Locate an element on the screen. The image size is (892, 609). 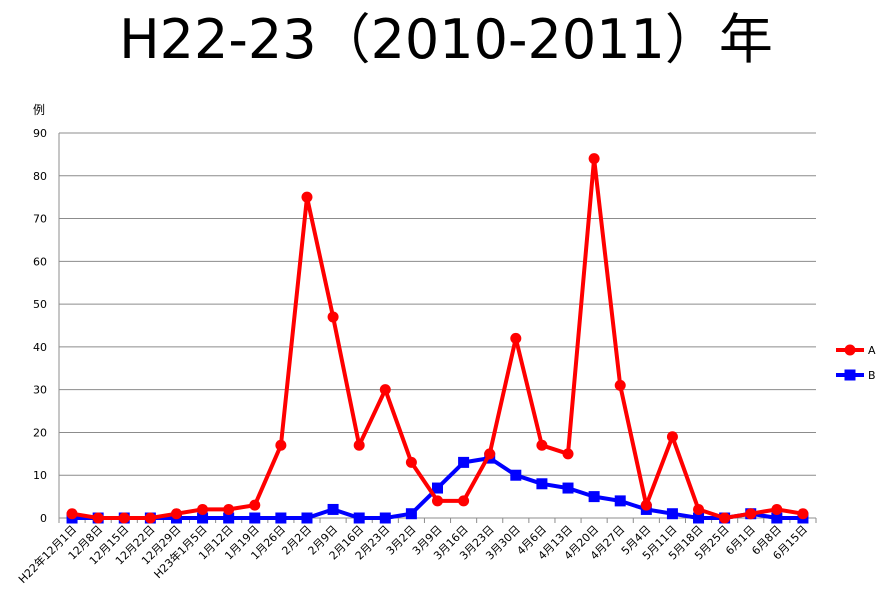
y-tick-label: 20 is located at coordinates (40, 432).